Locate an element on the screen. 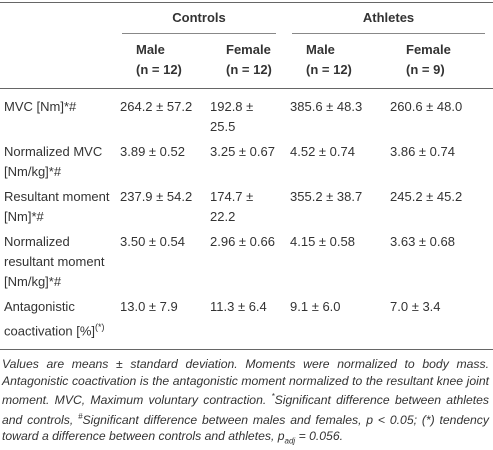 This screenshot has width=493, height=450. row-label-cell: Resultant moment [Nm]*# is located at coordinates (57, 205).